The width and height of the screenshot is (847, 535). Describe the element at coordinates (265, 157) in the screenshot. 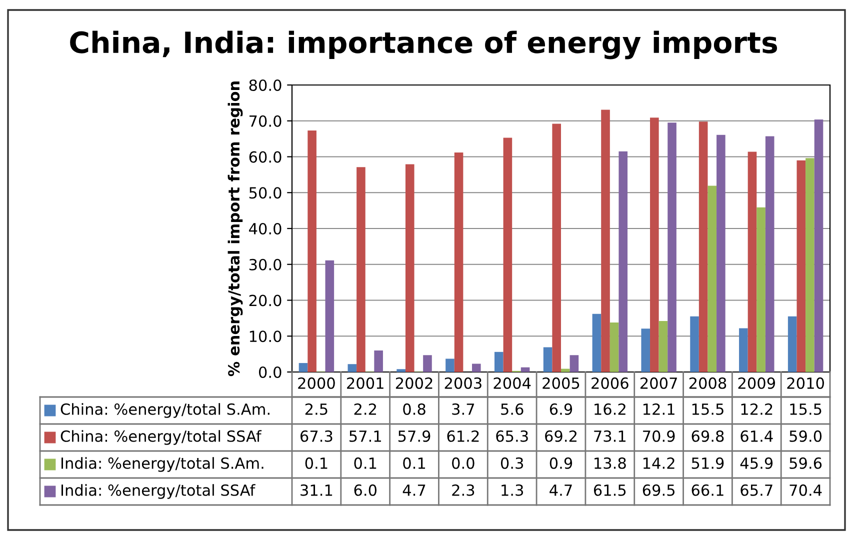

I see `y-tick-label: 60.0` at that location.